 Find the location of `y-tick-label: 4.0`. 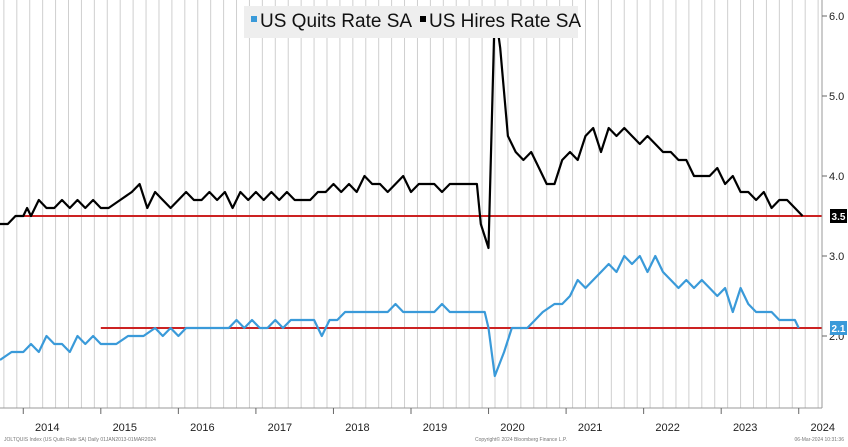

y-tick-label: 4.0 is located at coordinates (836, 177).